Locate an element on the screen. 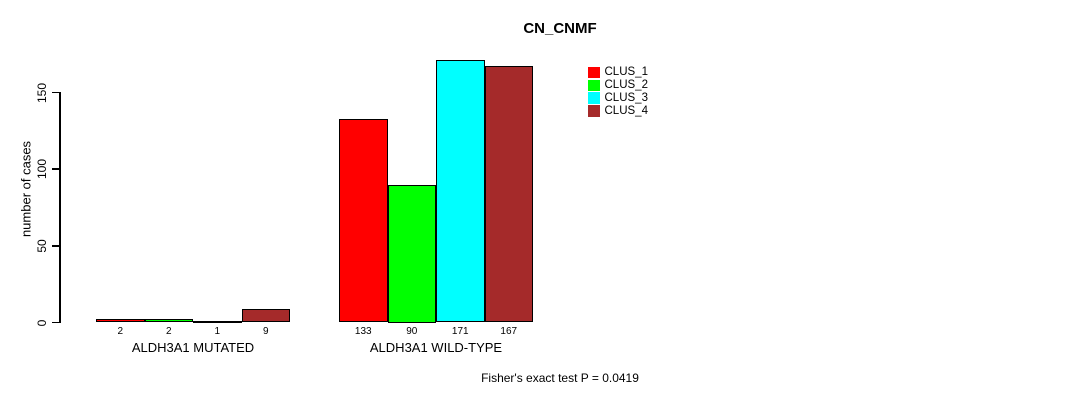 This screenshot has width=1090, height=400. bar-clus_2-wild-type is located at coordinates (411, 253).